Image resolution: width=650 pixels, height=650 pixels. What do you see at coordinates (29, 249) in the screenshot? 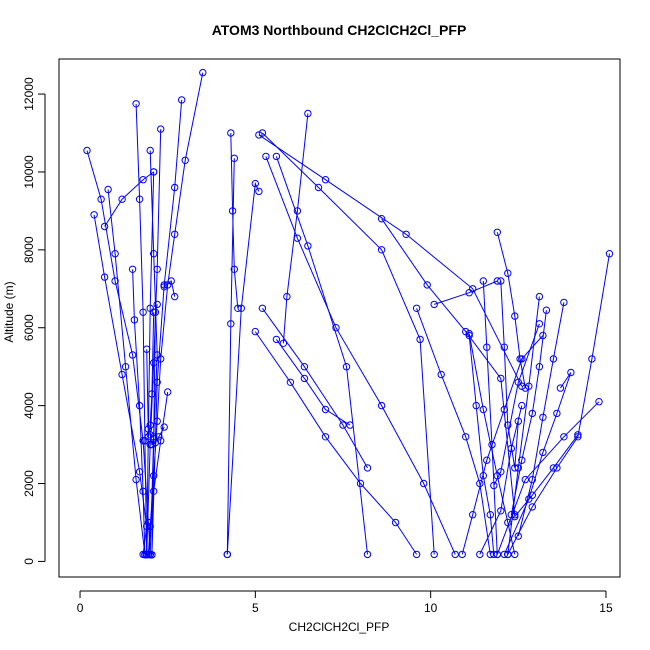
I see `y-tick-label: 8000` at bounding box center [29, 249].